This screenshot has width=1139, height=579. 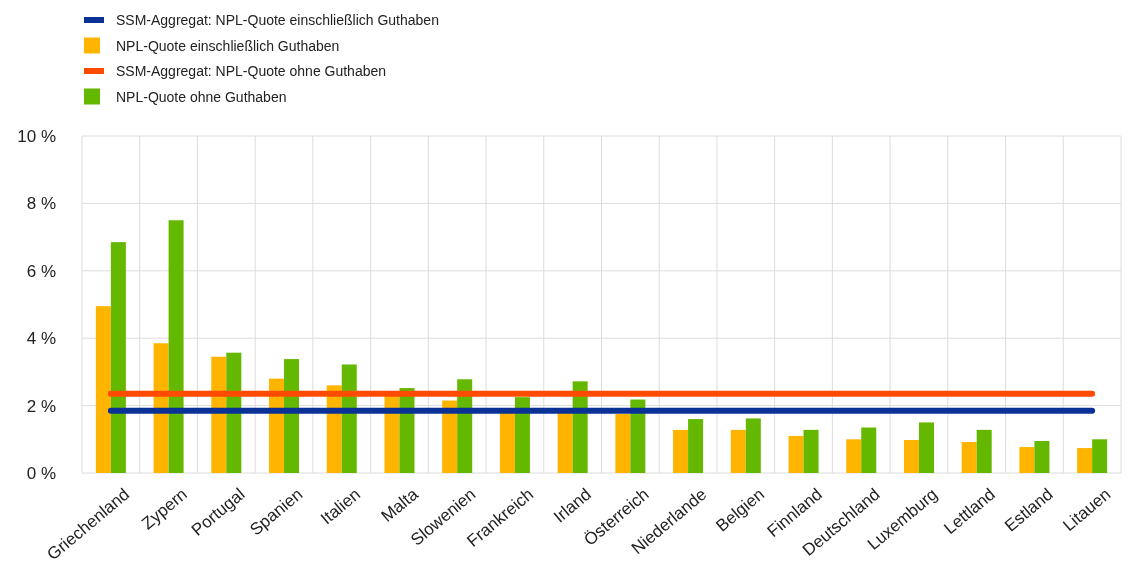 What do you see at coordinates (36, 136) in the screenshot?
I see `y-tick-label: 10 %` at bounding box center [36, 136].